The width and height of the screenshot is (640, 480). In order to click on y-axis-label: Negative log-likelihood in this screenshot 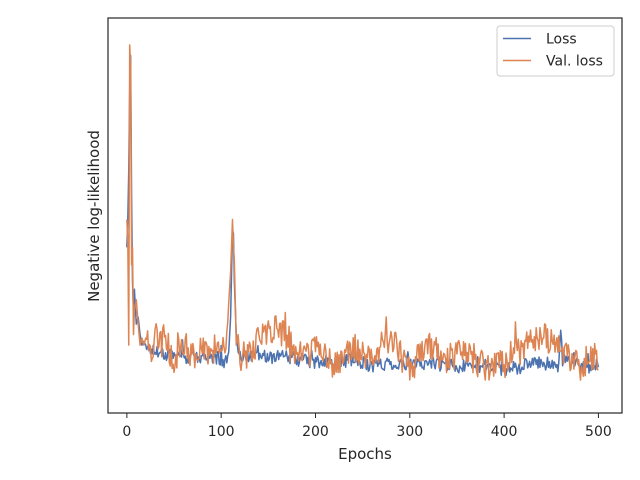, I will do `click(94, 216)`.